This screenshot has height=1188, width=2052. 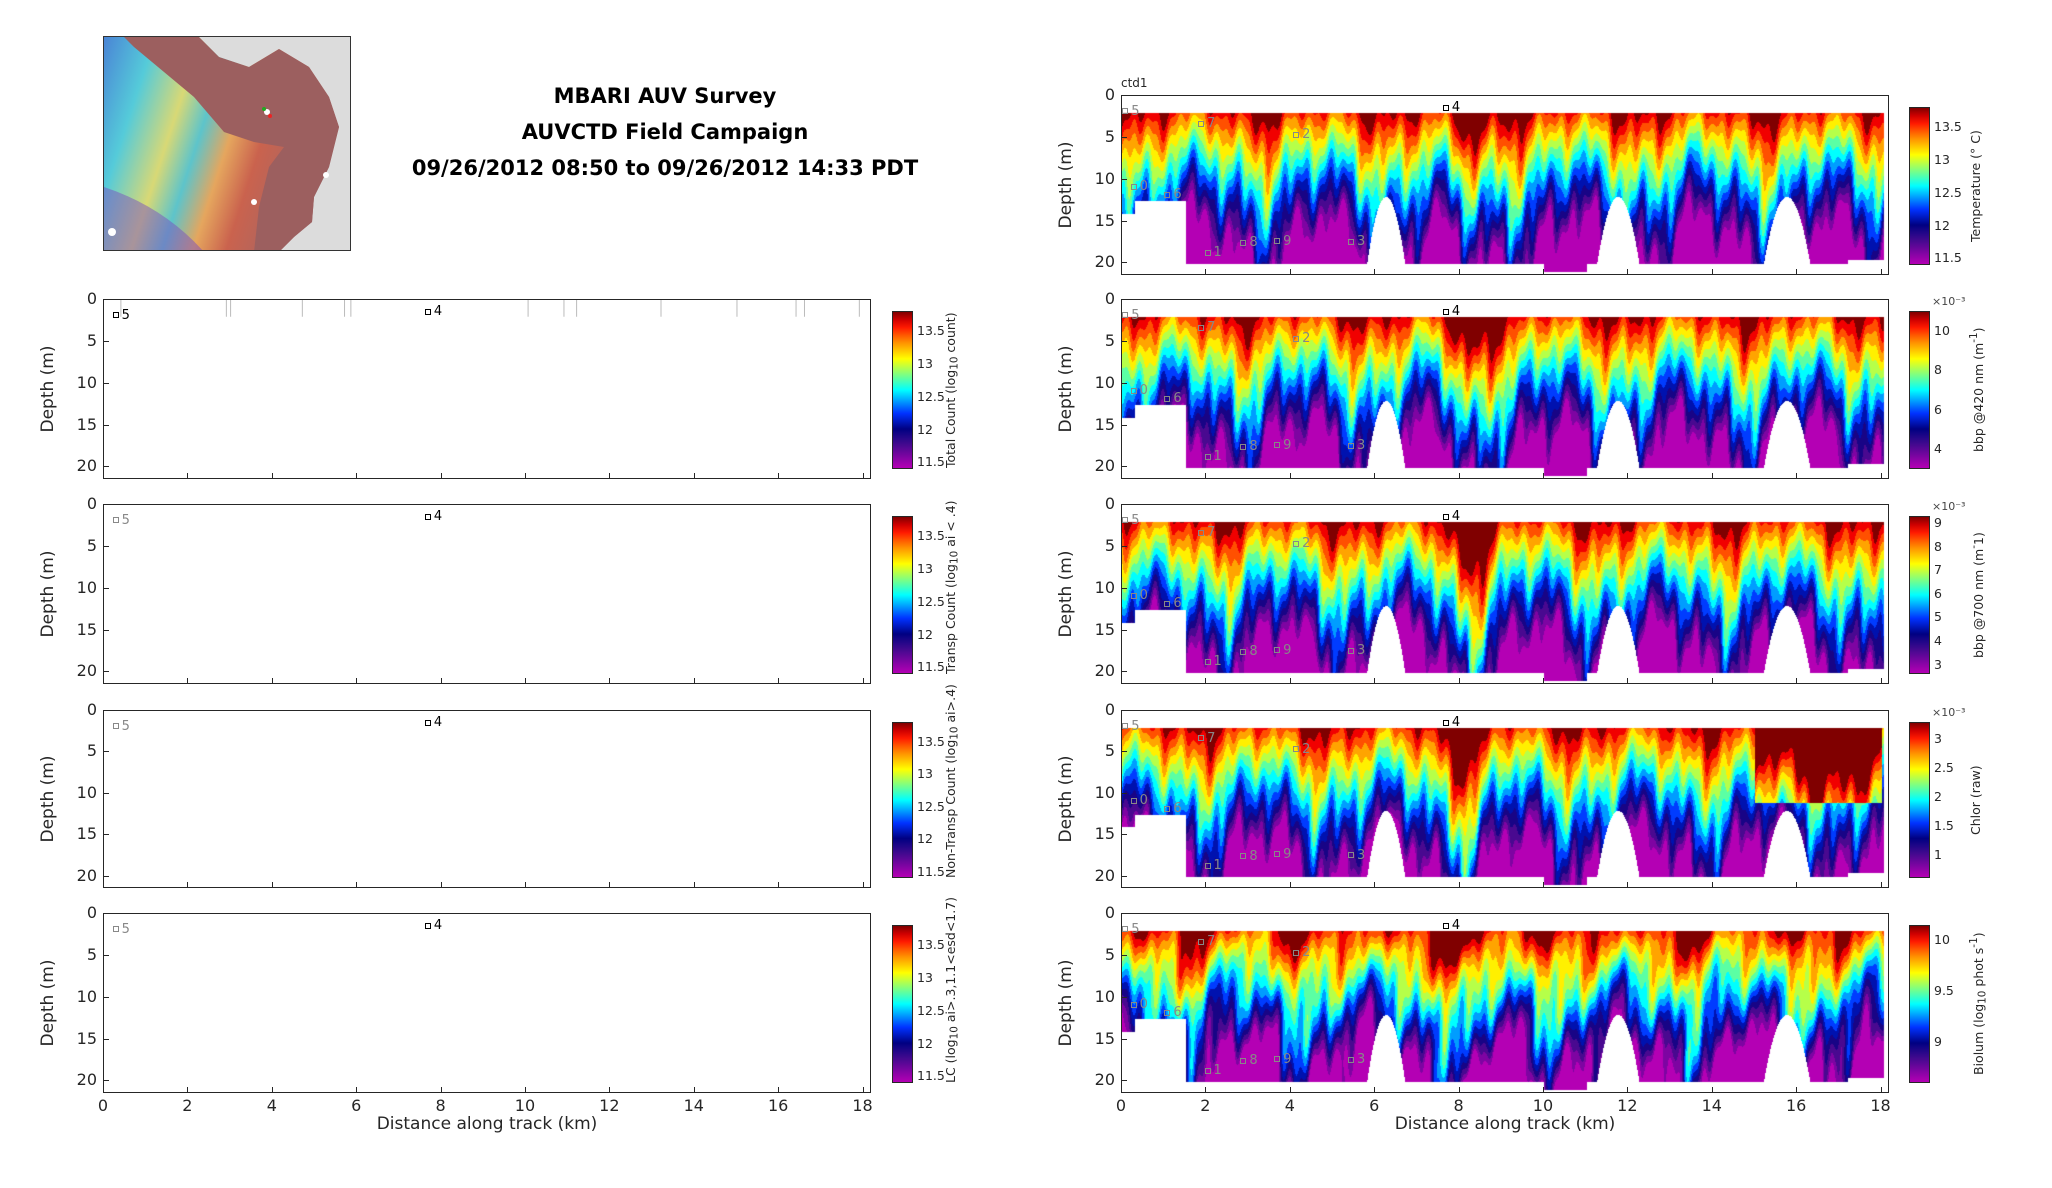 I want to click on waypoint-marker: 5, so click(x=1131, y=929).